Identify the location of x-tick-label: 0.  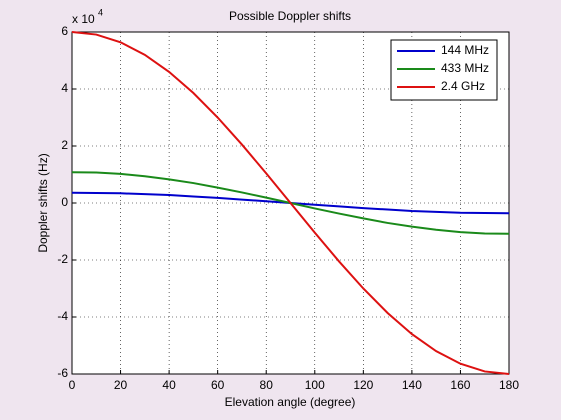
(72, 385).